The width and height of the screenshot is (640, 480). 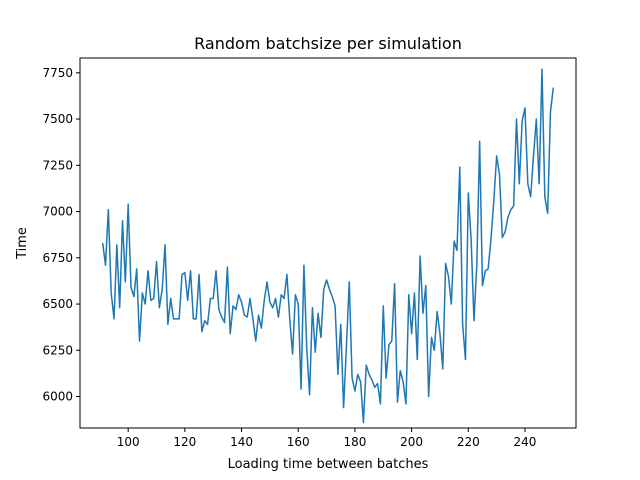 What do you see at coordinates (354, 442) in the screenshot?
I see `x-tick-label: 180` at bounding box center [354, 442].